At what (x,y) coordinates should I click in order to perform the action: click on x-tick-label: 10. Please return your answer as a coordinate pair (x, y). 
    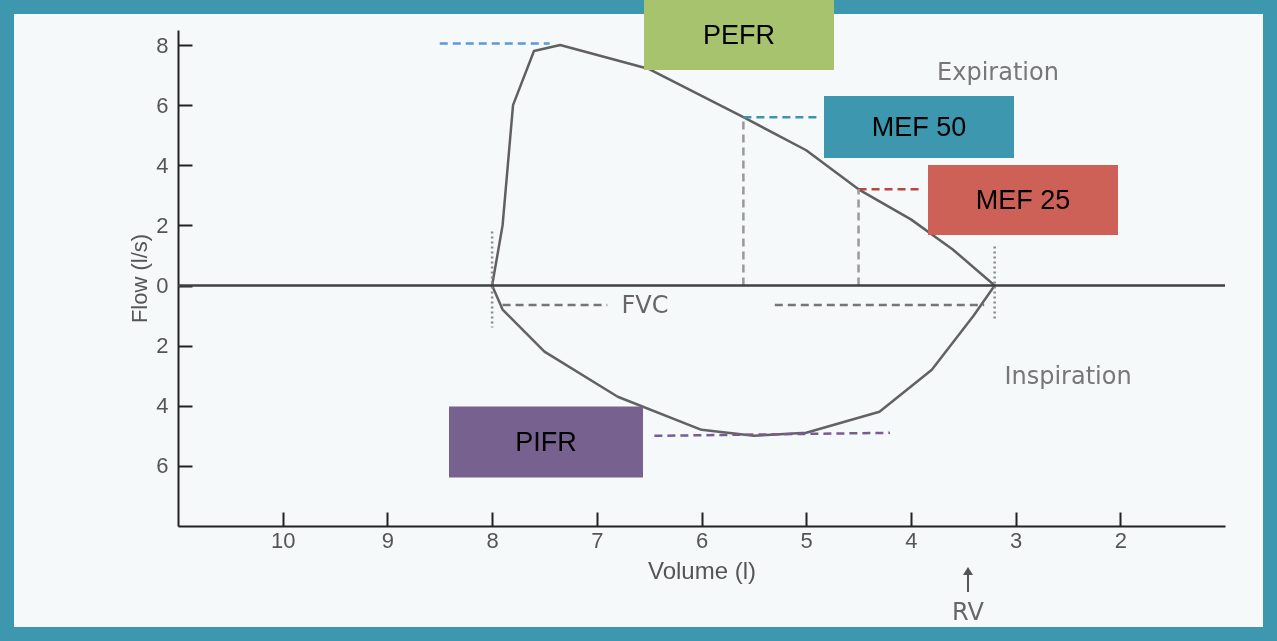
    Looking at the image, I should click on (283, 540).